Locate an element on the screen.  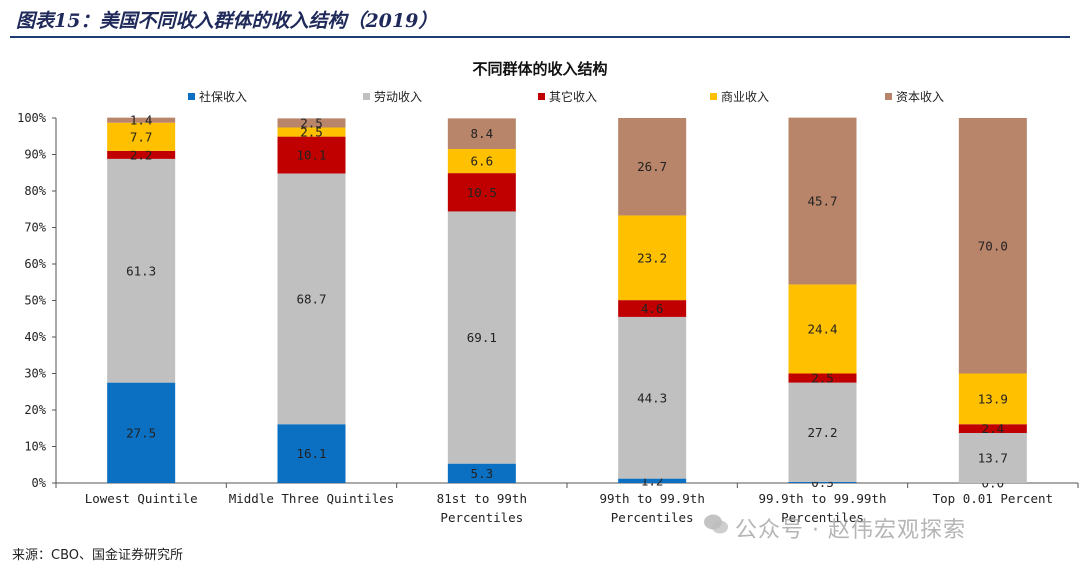
y-tick-label: 30% is located at coordinates (35, 374).